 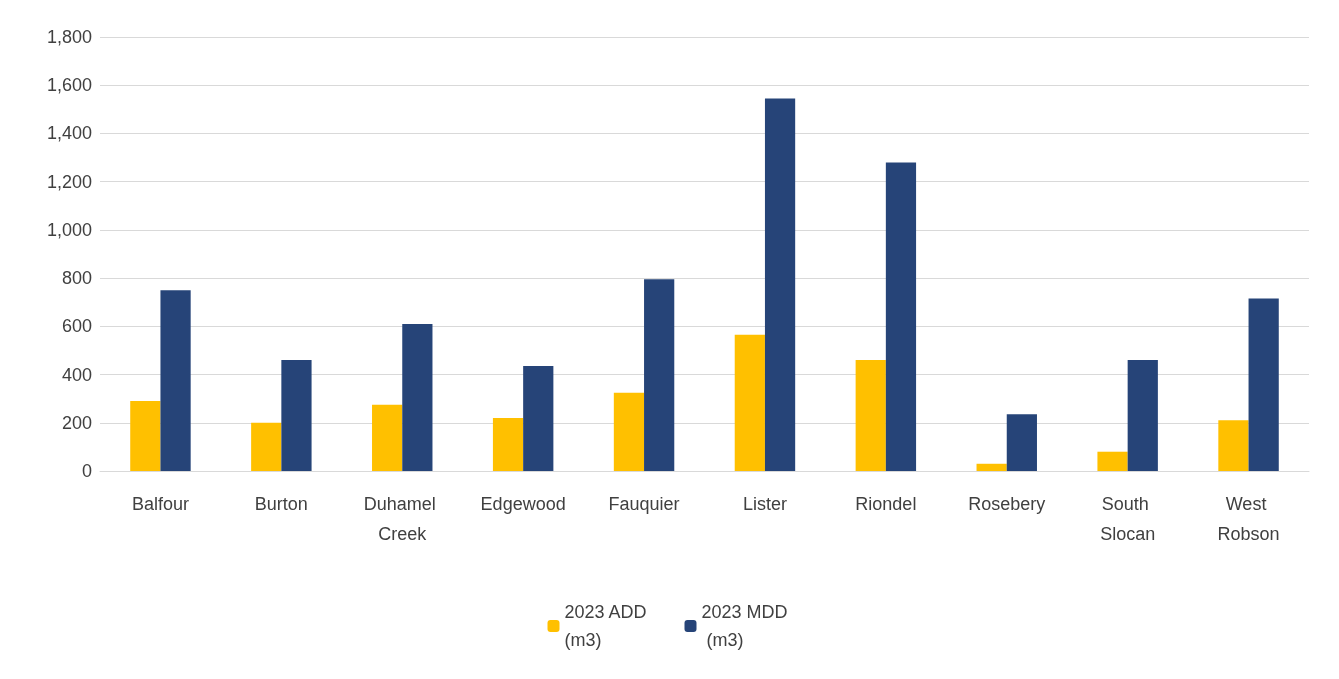 What do you see at coordinates (523, 504) in the screenshot?
I see `x-tick-label: Edgewood` at bounding box center [523, 504].